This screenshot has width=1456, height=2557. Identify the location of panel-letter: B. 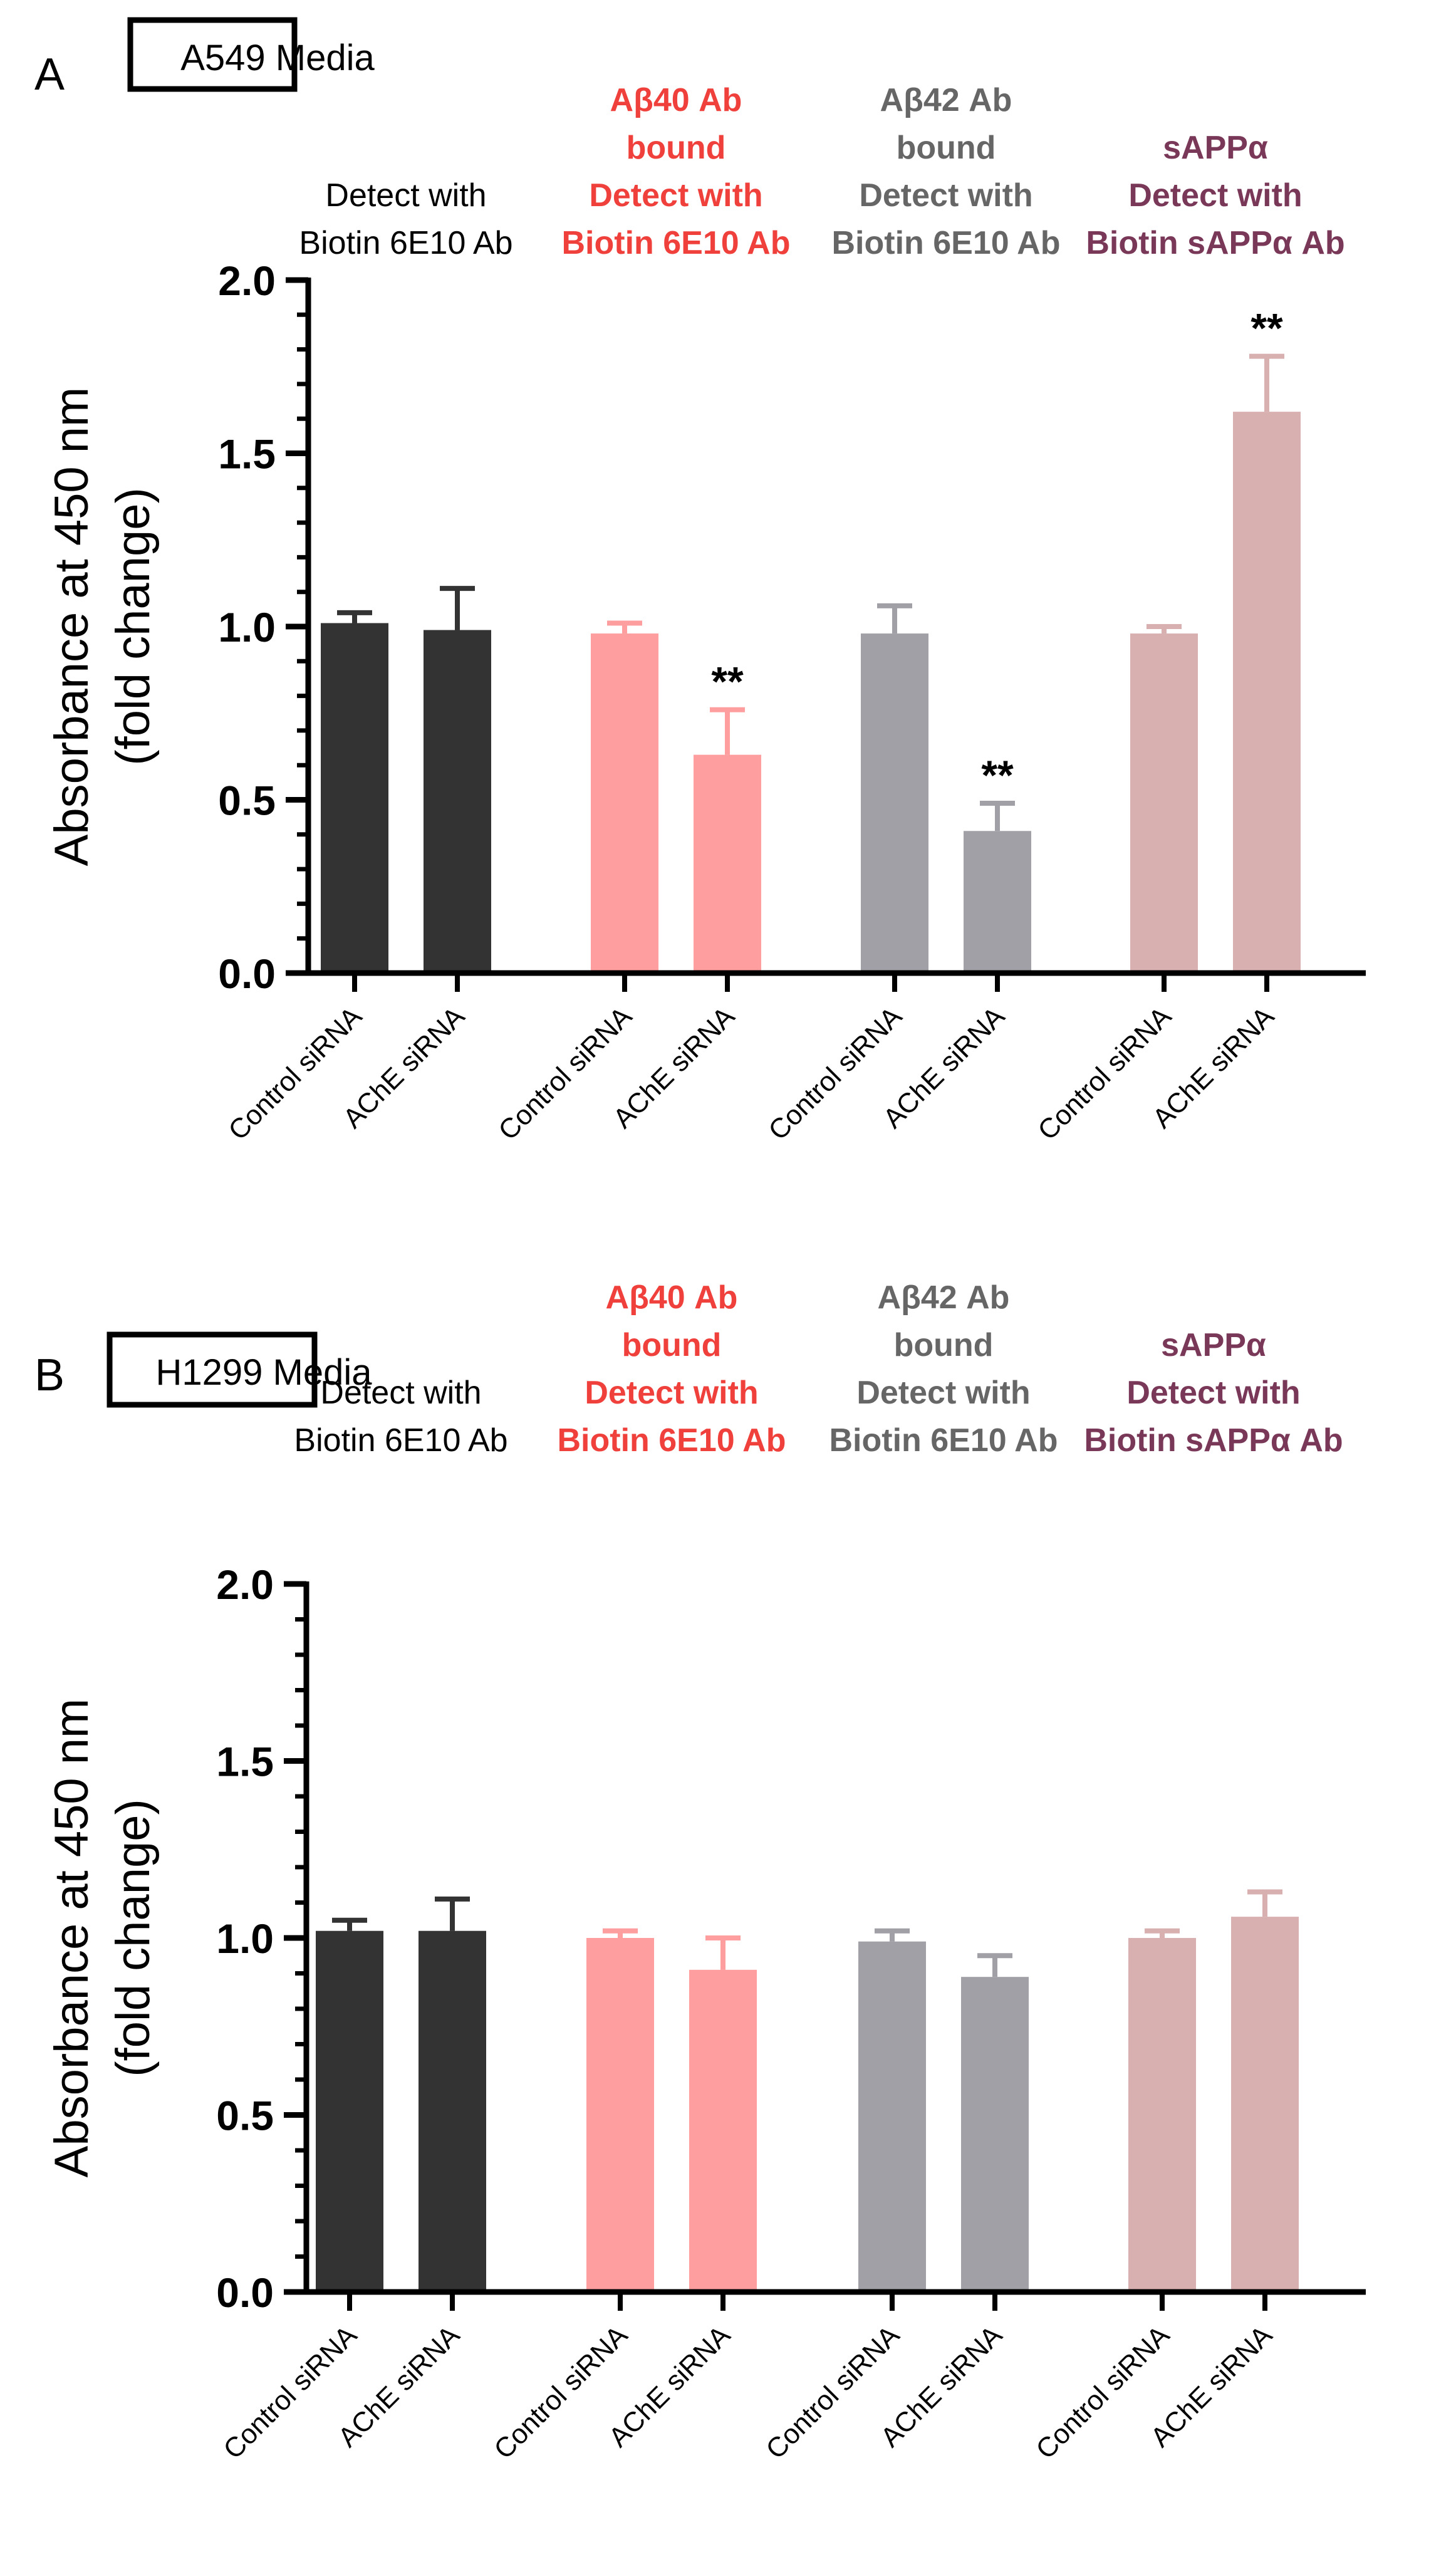
(49, 1375).